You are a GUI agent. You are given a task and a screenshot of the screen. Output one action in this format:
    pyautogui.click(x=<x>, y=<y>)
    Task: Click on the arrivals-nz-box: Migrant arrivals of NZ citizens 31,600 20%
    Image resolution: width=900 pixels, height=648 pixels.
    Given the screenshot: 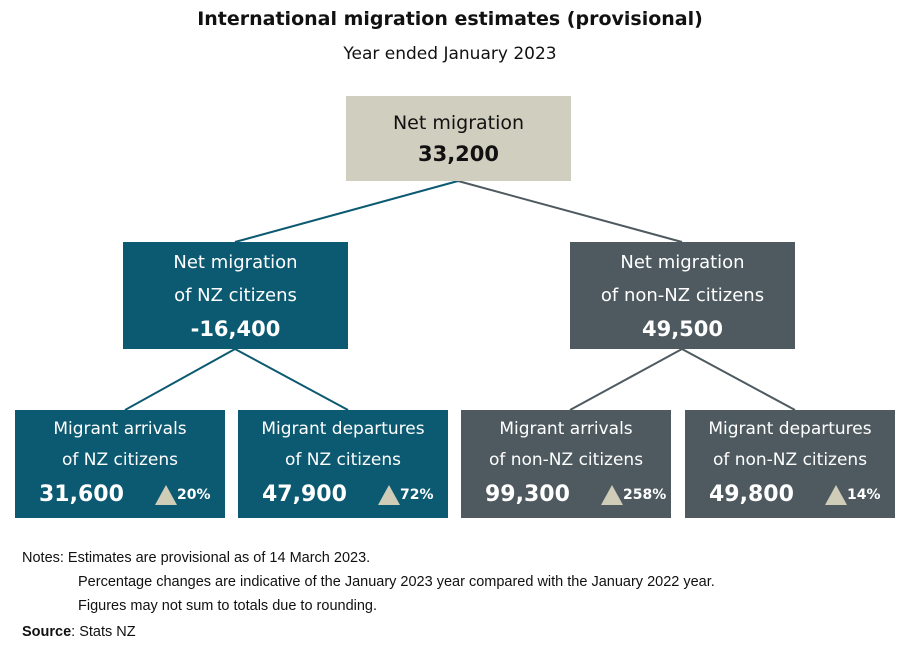 What is the action you would take?
    pyautogui.click(x=120, y=464)
    